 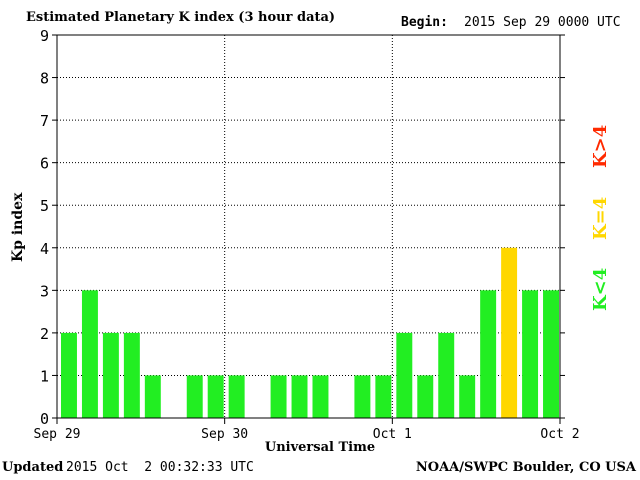 I want to click on x-tick-label: Sep 30, so click(x=224, y=434).